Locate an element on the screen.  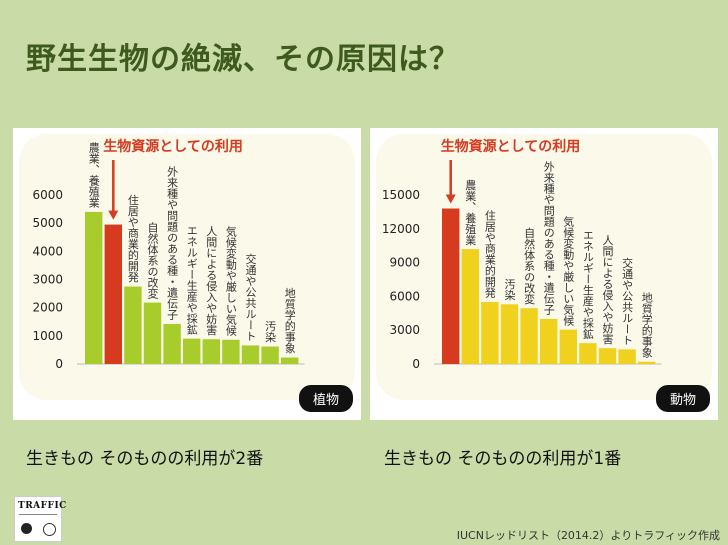
traffic-logo: TRAFFIC is located at coordinates (40, 519).